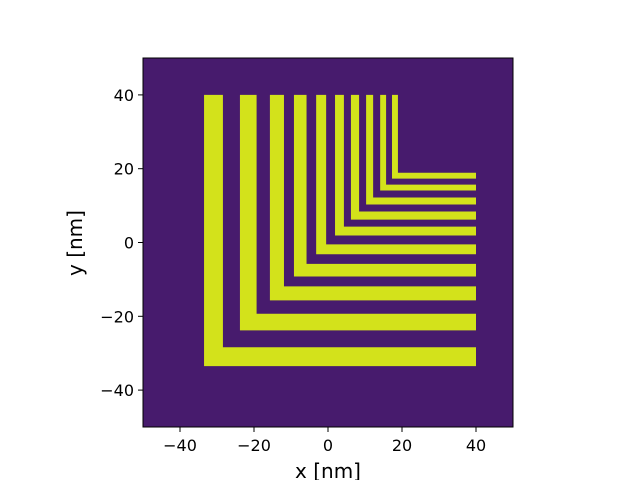 The width and height of the screenshot is (640, 480). Describe the element at coordinates (180, 445) in the screenshot. I see `x-tick-label: −40` at that location.